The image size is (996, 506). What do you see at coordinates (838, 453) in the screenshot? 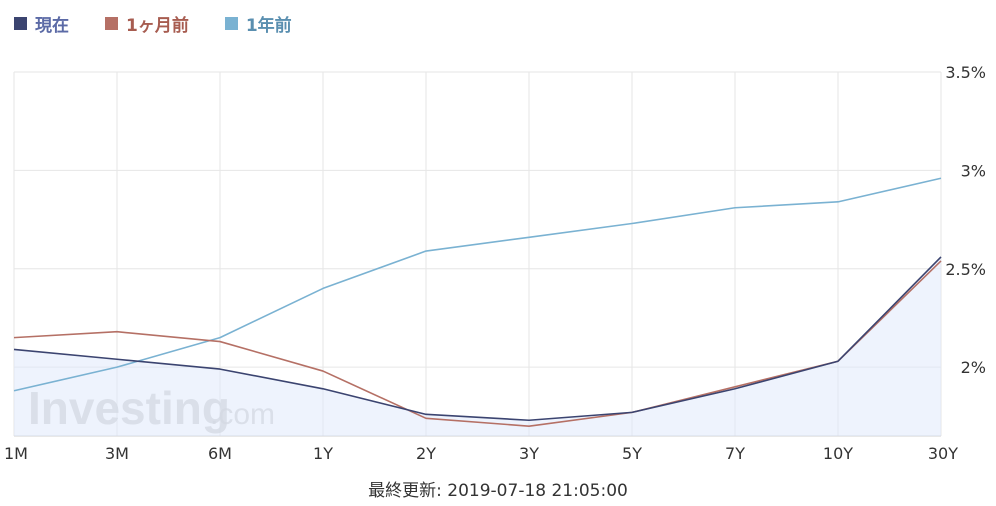
I see `x-tick-label: 10Y` at bounding box center [838, 453].